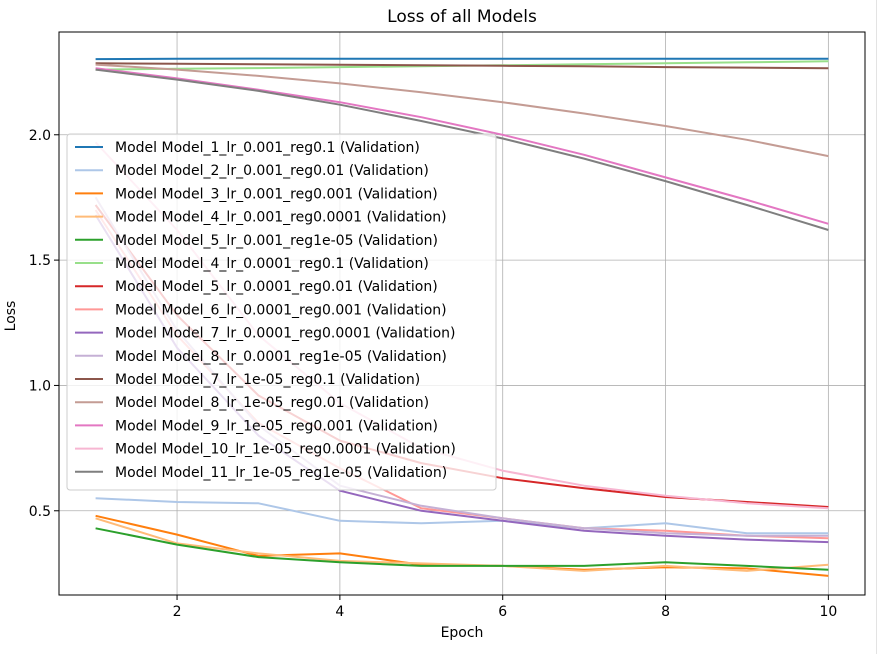 The image size is (881, 658). What do you see at coordinates (339, 612) in the screenshot?
I see `x-tick-label: 4` at bounding box center [339, 612].